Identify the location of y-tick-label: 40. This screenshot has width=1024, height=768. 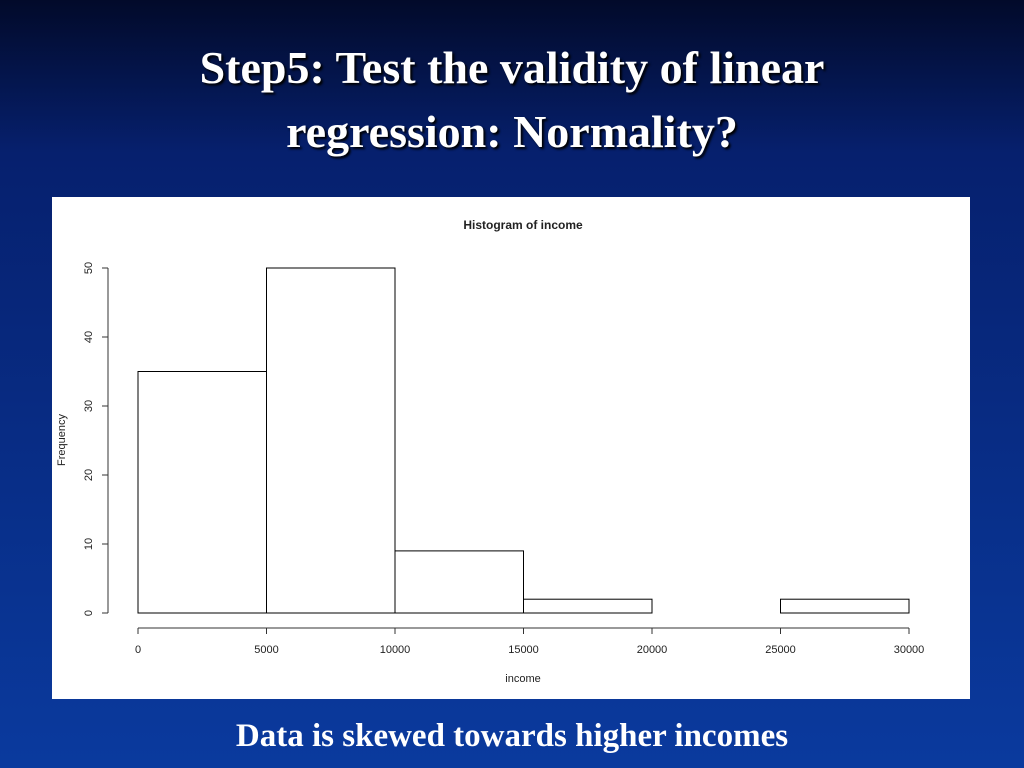
(89, 337).